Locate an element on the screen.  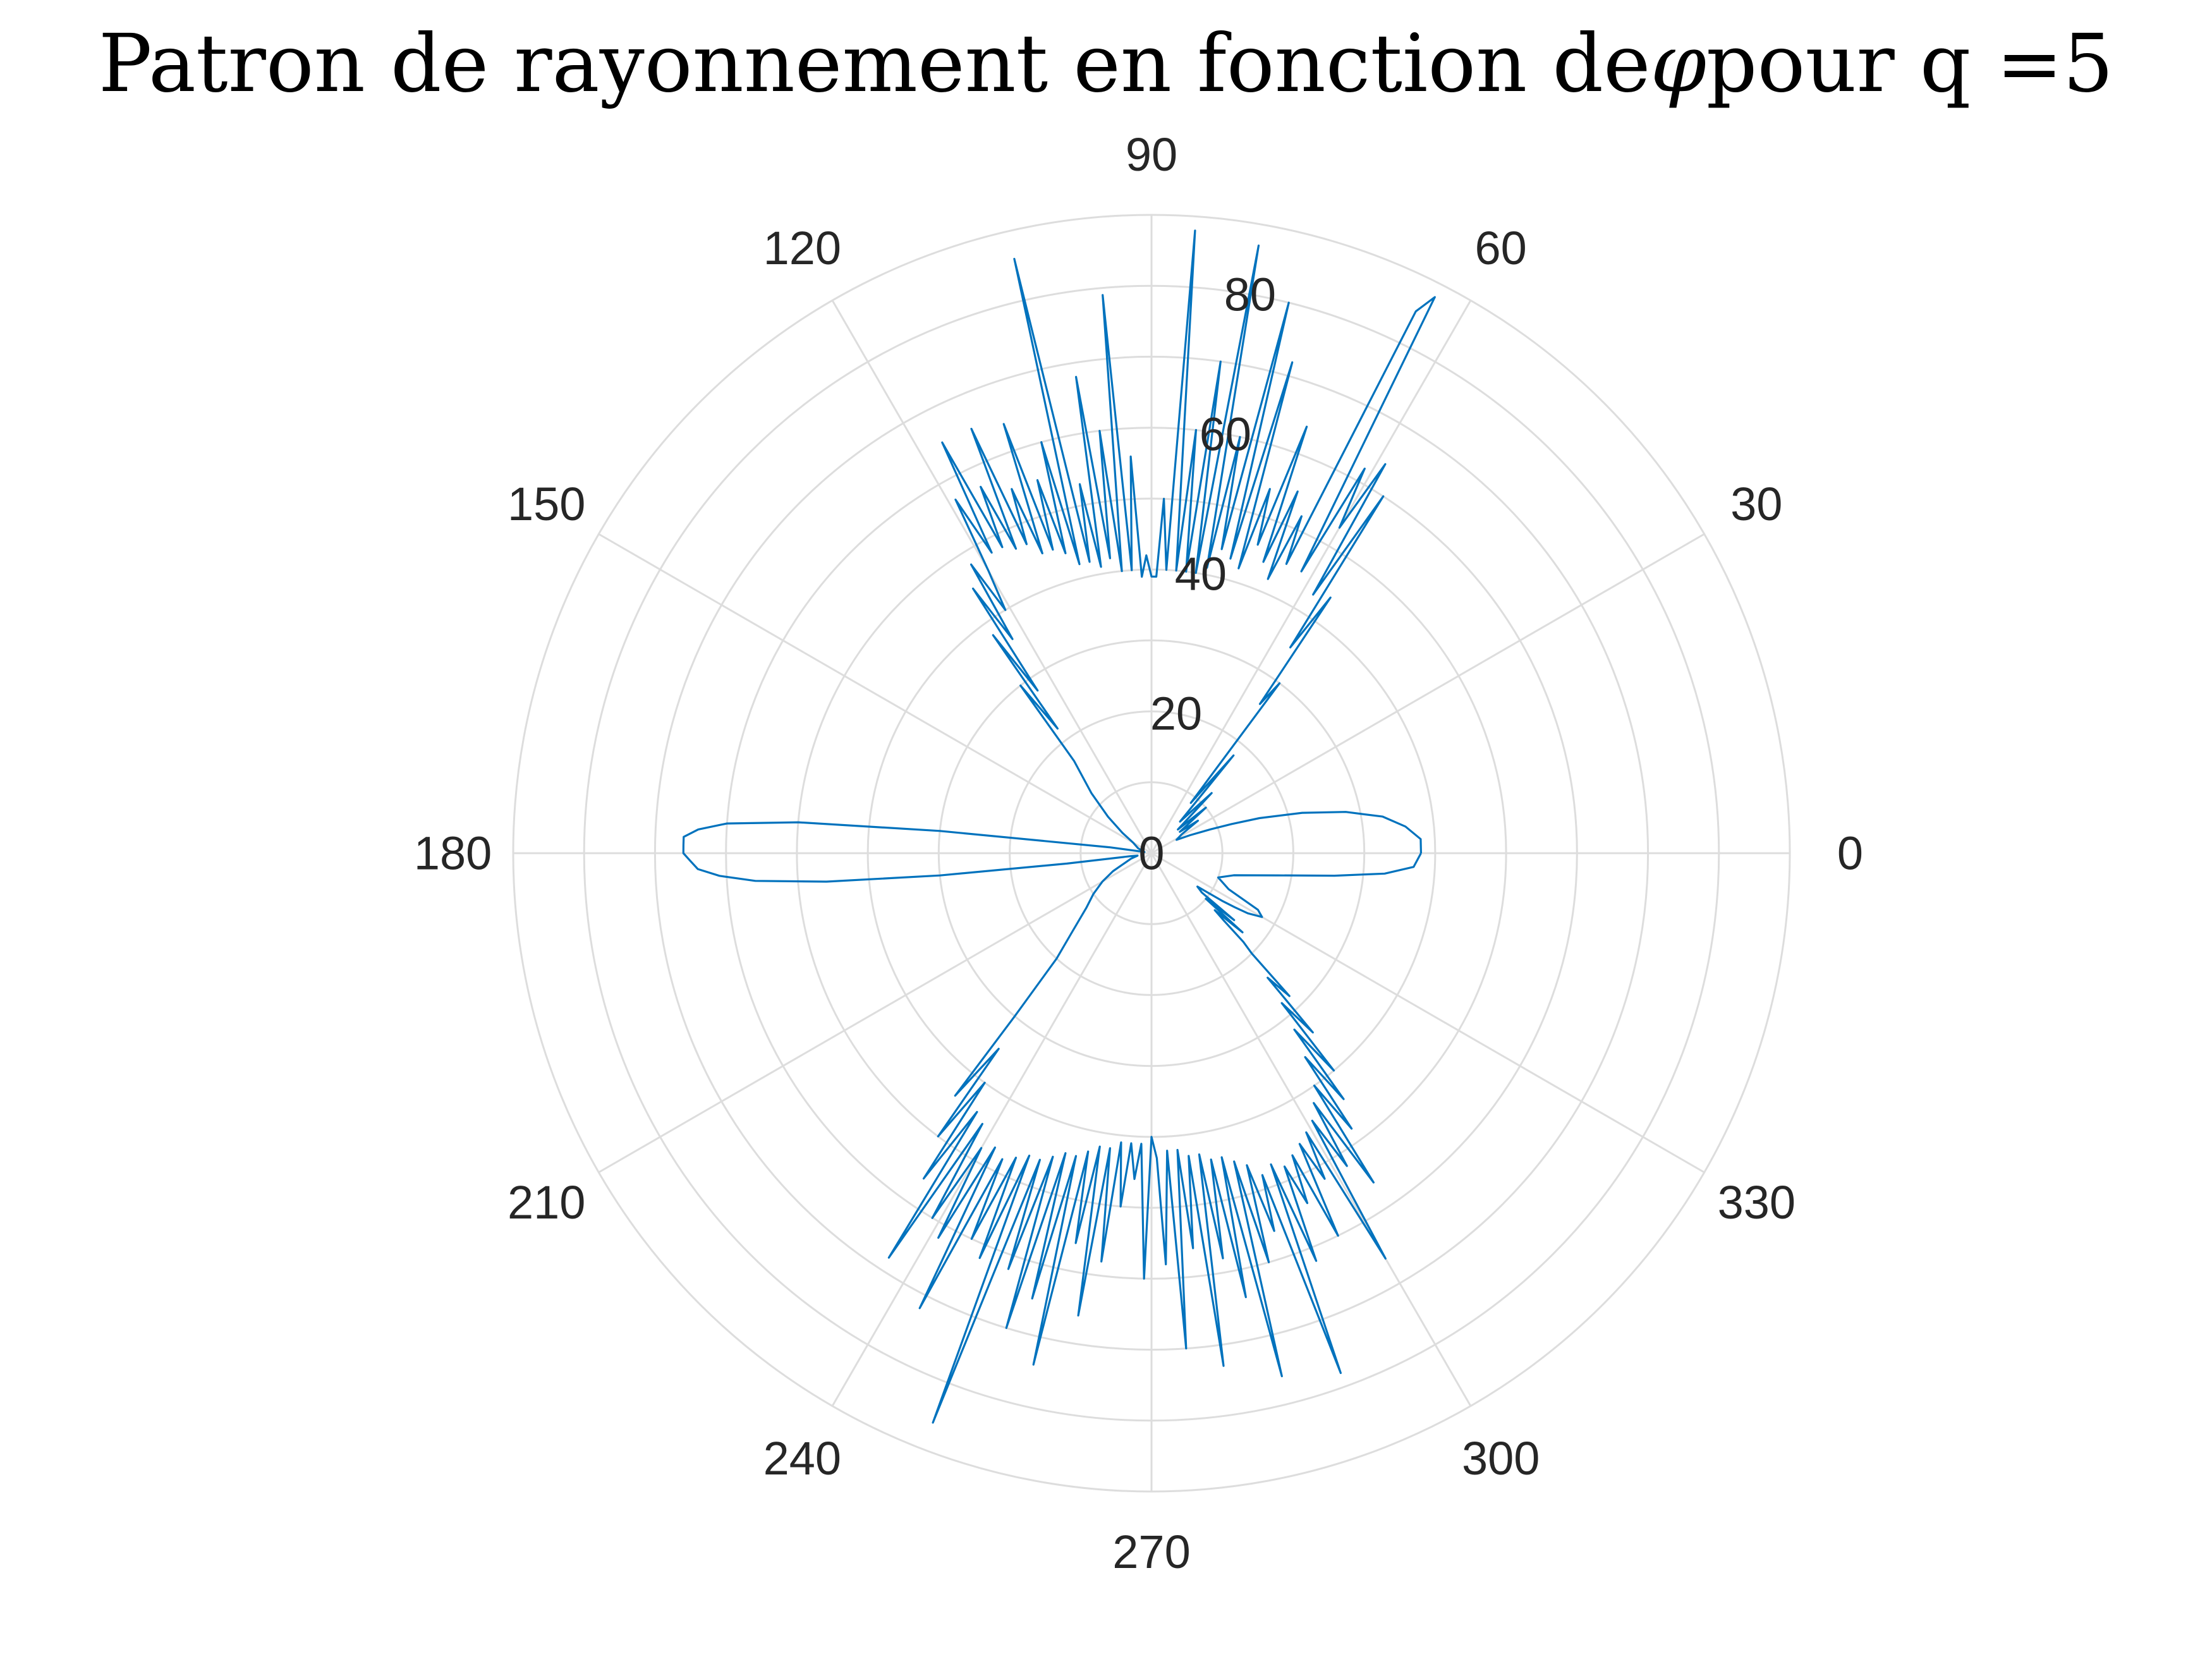
theta-tick-label: 330 is located at coordinates (1757, 1202).